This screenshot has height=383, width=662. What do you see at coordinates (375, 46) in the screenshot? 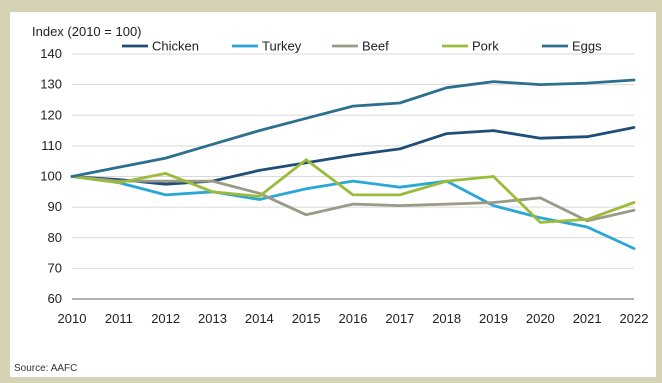
I see `legend-label: Beef` at bounding box center [375, 46].